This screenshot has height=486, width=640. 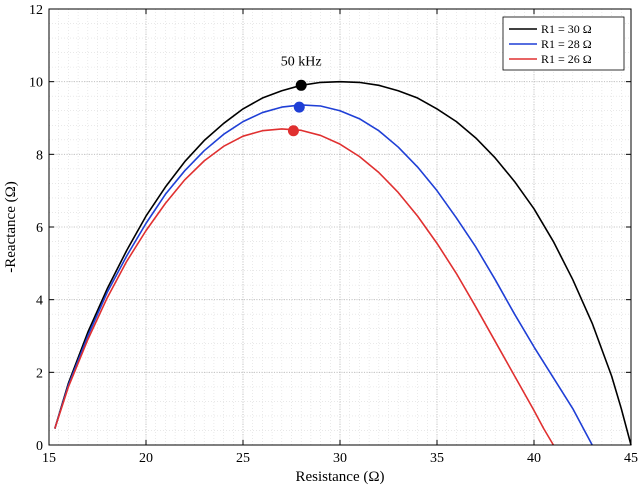 I want to click on y-tick-label: 2, so click(x=39, y=373).